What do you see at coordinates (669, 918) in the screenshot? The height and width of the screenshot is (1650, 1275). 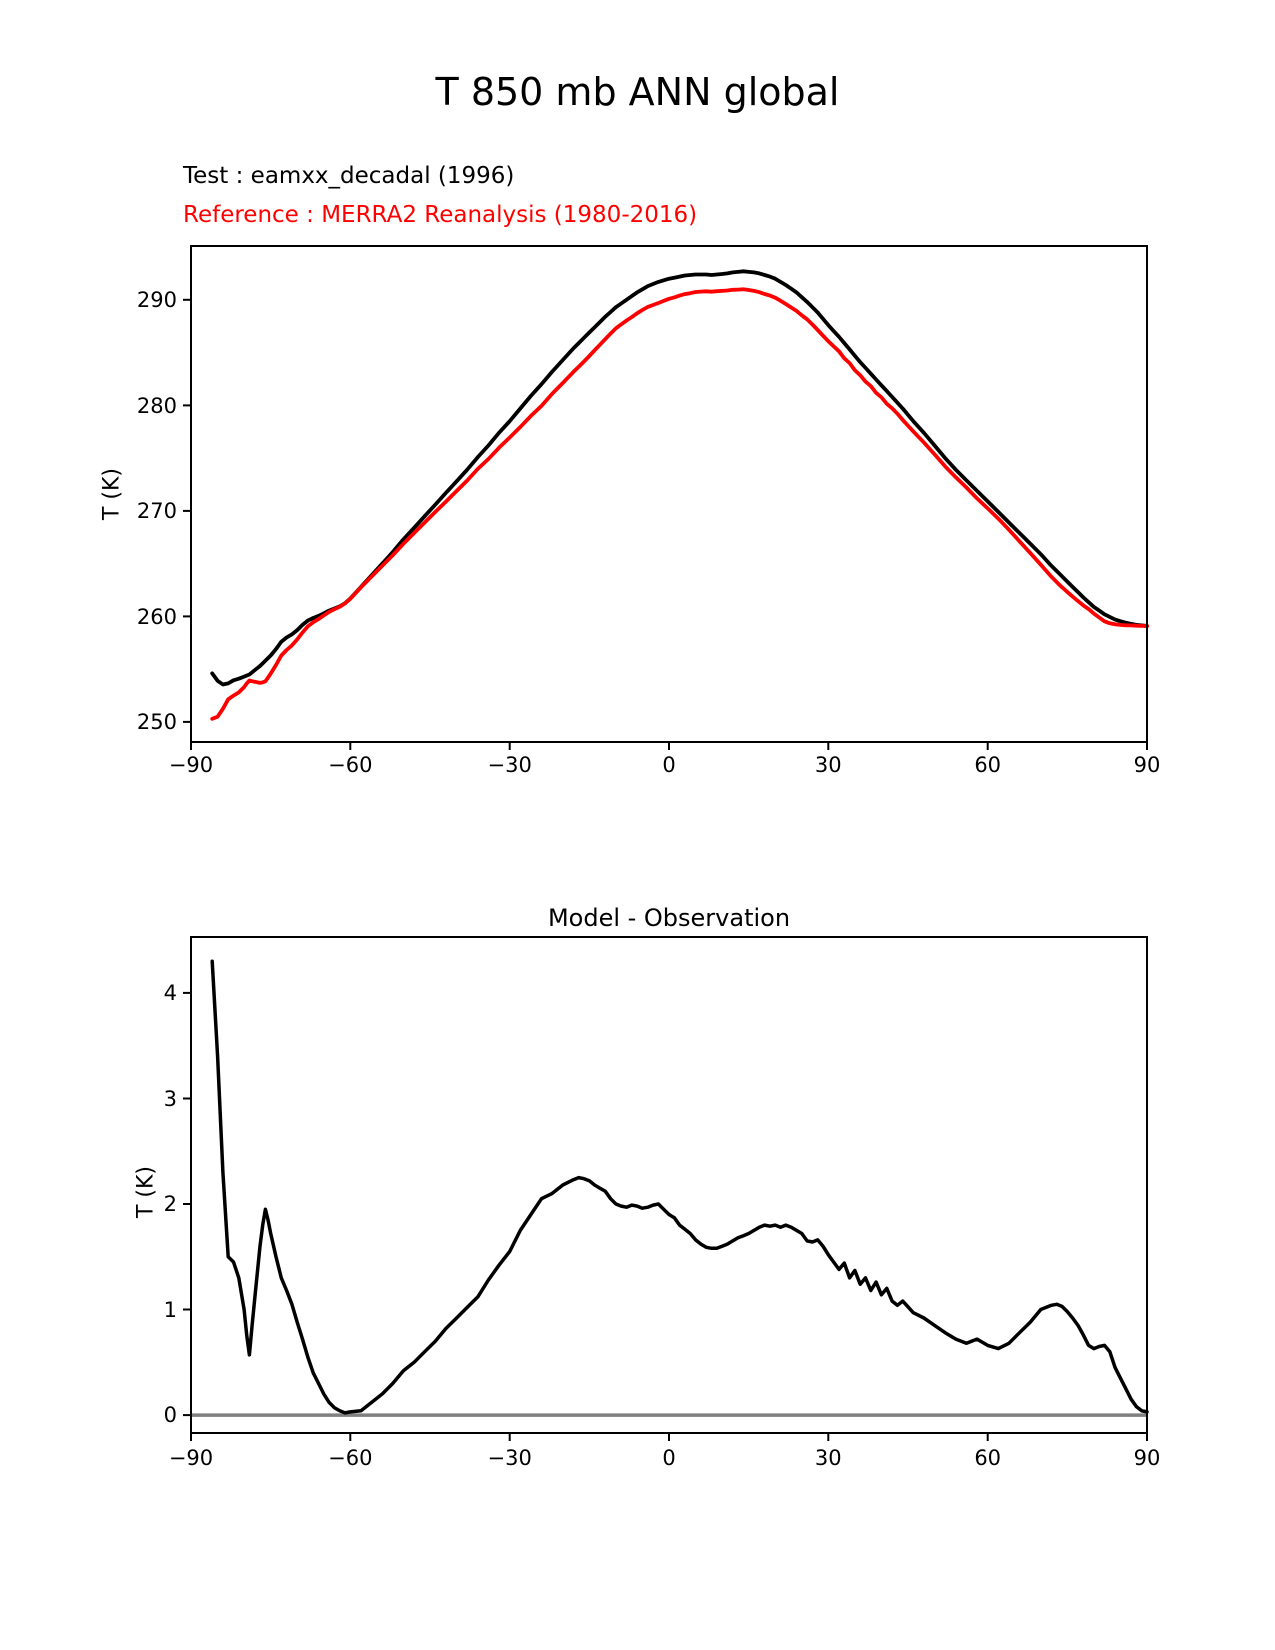 I see `bottom-chart-title: Model - Observation` at bounding box center [669, 918].